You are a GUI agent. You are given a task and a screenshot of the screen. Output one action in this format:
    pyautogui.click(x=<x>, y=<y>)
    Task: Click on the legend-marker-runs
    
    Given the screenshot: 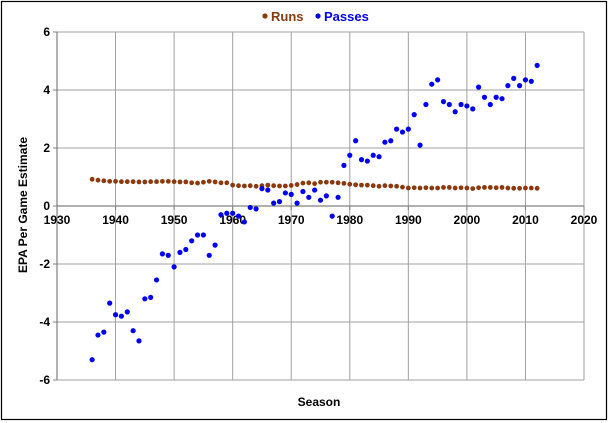 What is the action you would take?
    pyautogui.click(x=265, y=16)
    